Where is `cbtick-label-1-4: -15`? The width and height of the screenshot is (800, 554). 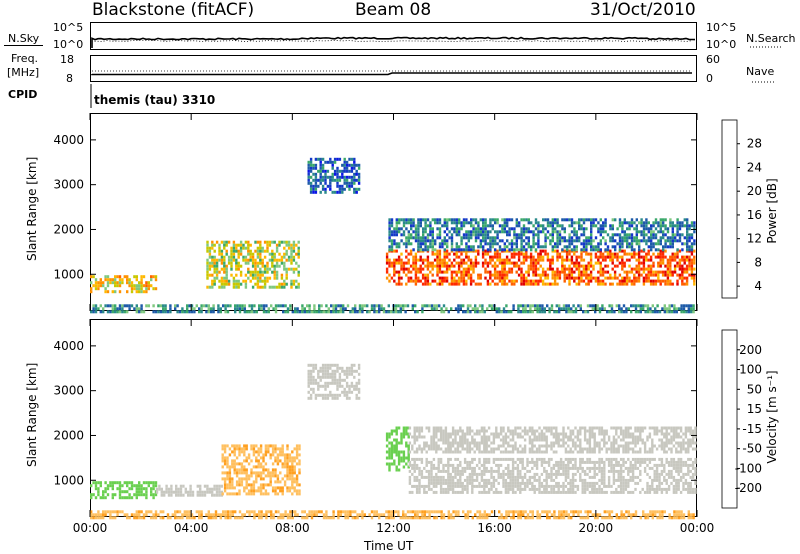
cbtick-label-1-4: -15 is located at coordinates (752, 429).